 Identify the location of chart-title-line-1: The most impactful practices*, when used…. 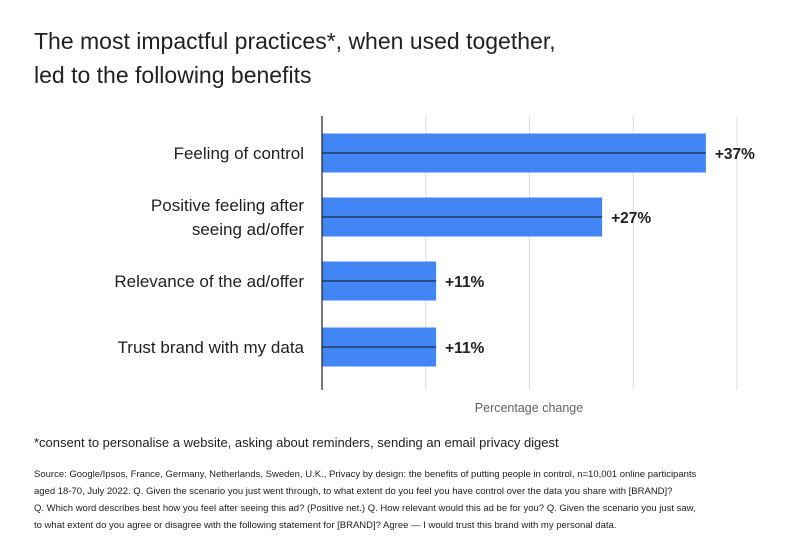
(295, 41).